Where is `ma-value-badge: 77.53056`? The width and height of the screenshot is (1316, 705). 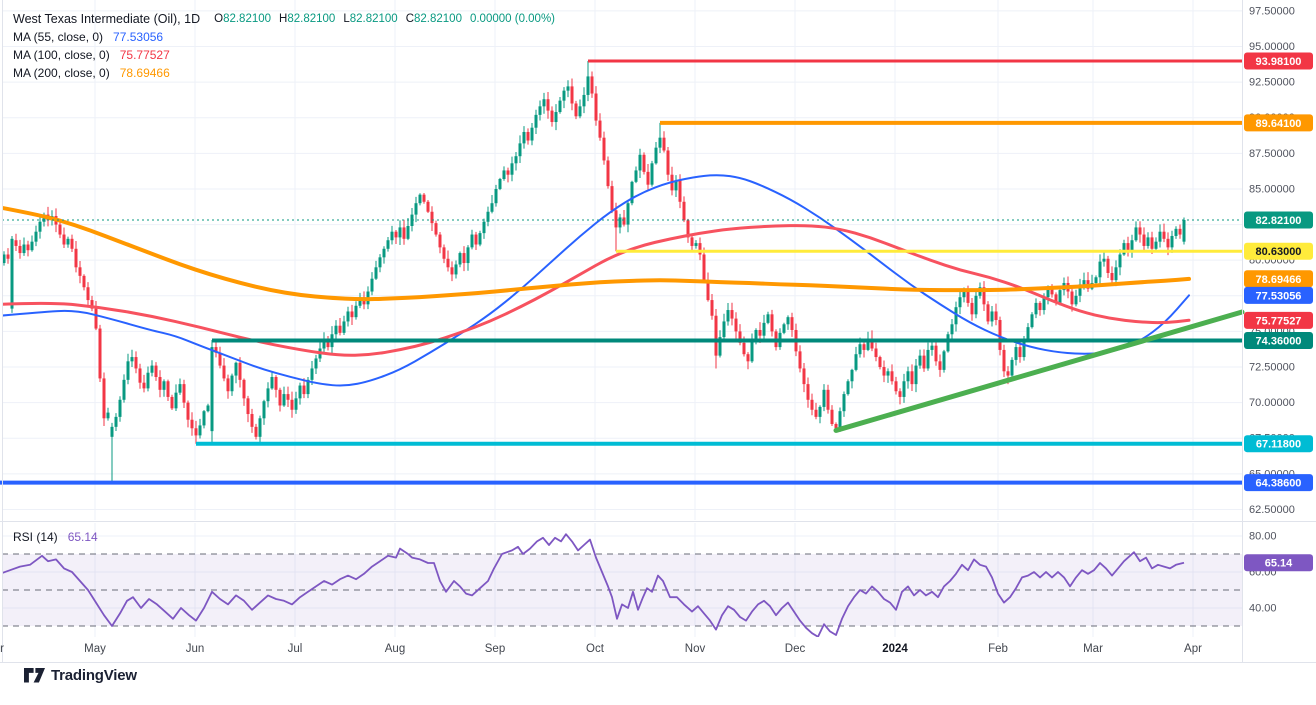 ma-value-badge: 77.53056 is located at coordinates (1278, 295).